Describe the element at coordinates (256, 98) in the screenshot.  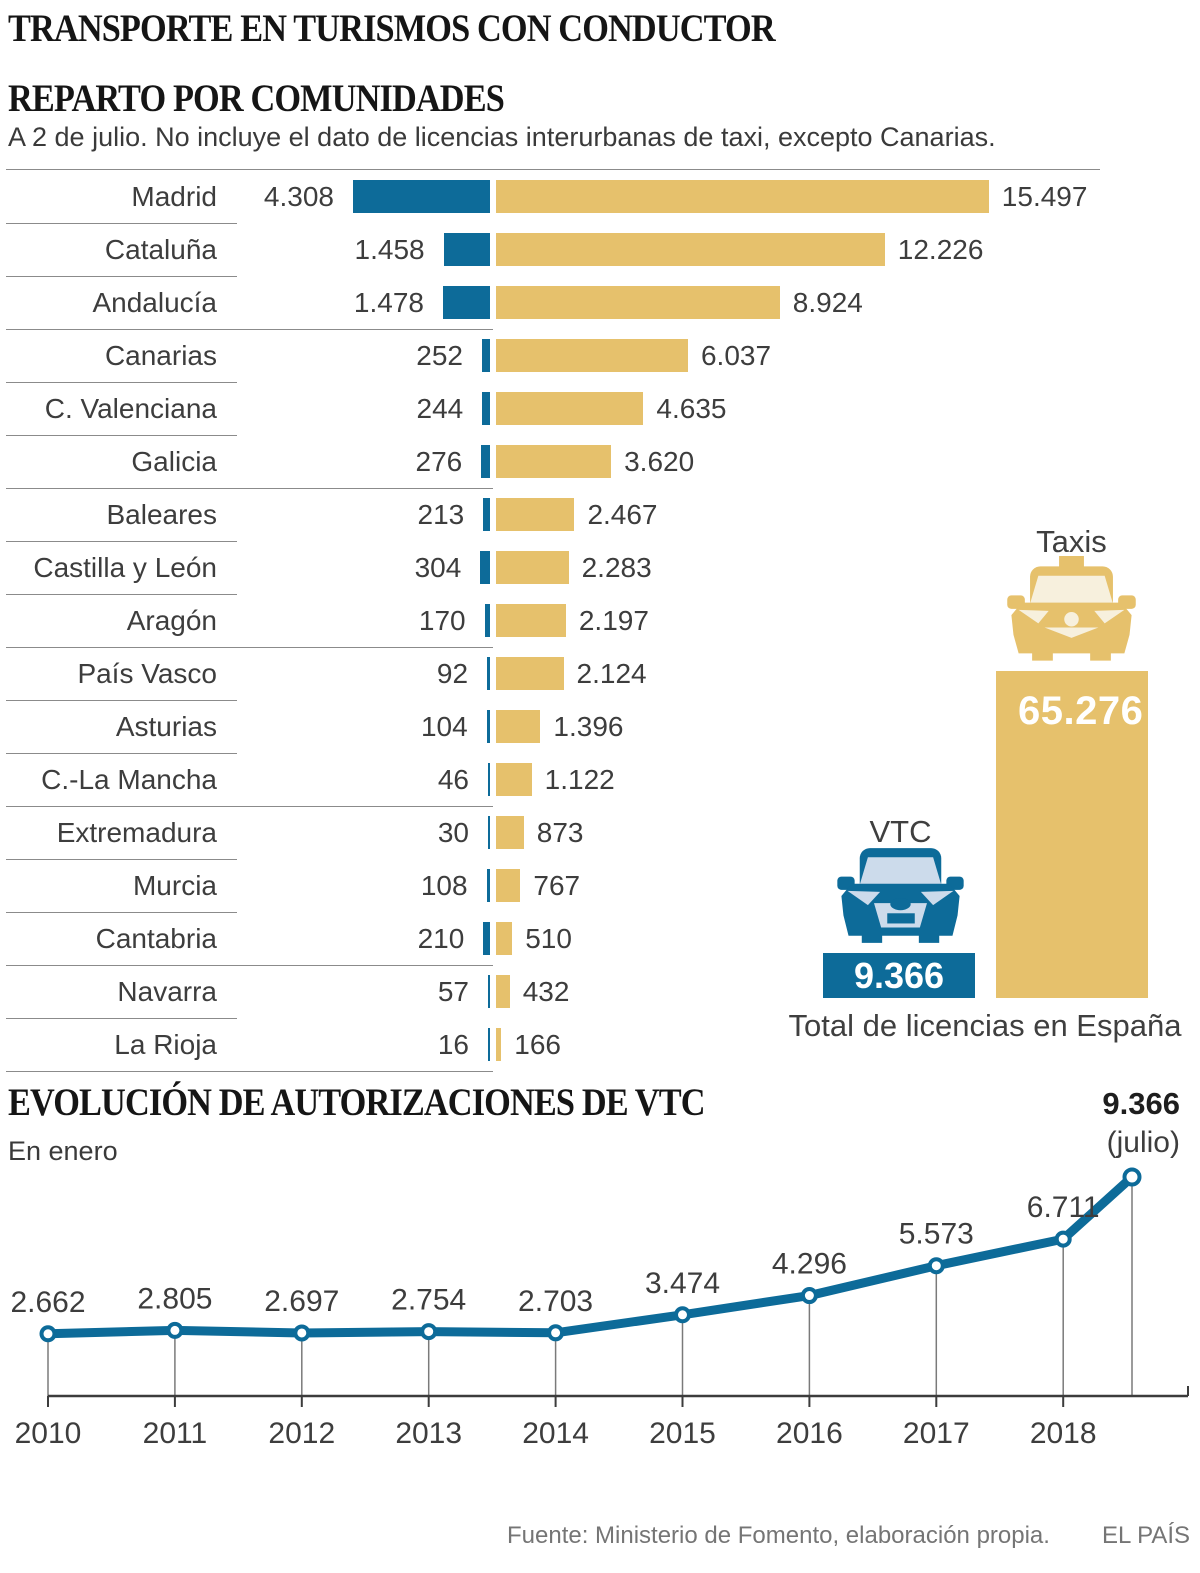
I see `section-title-reparto: REPARTO POR COMUNIDADES` at that location.